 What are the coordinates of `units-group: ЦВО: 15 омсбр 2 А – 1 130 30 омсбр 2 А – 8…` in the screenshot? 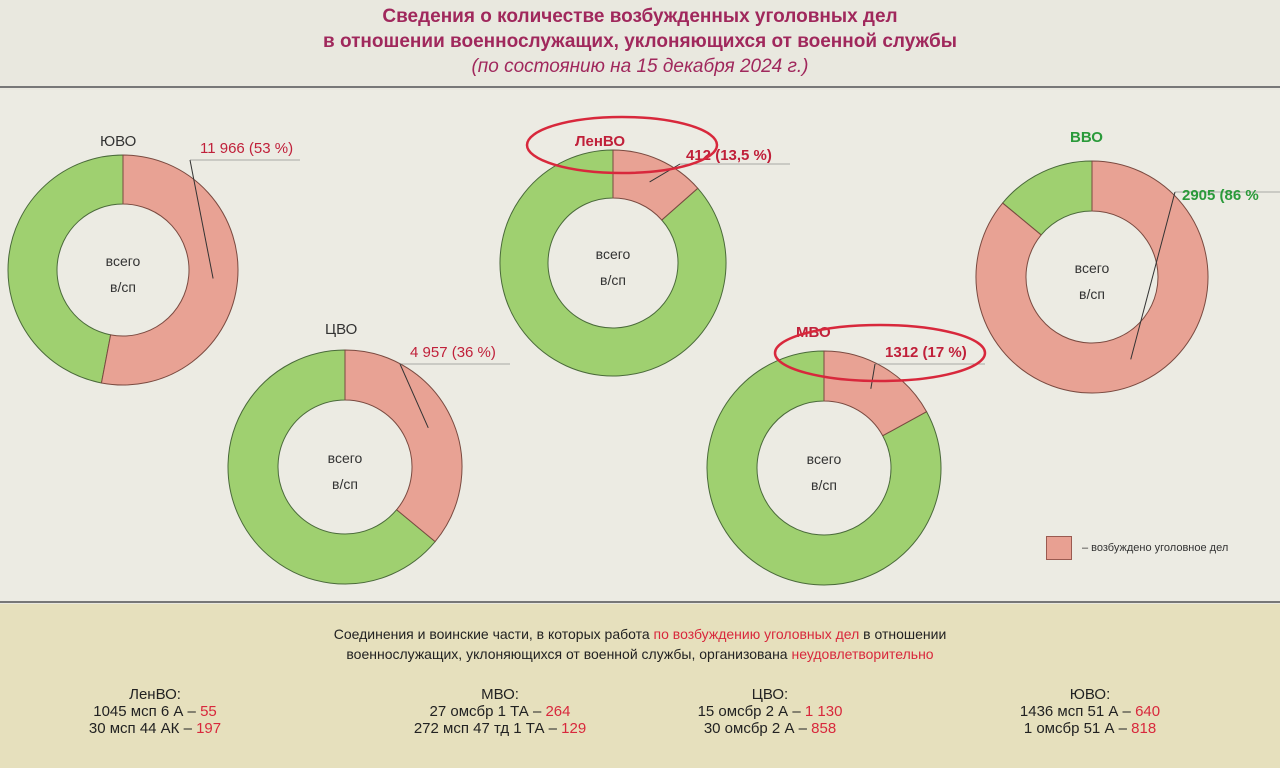 It's located at (770, 711).